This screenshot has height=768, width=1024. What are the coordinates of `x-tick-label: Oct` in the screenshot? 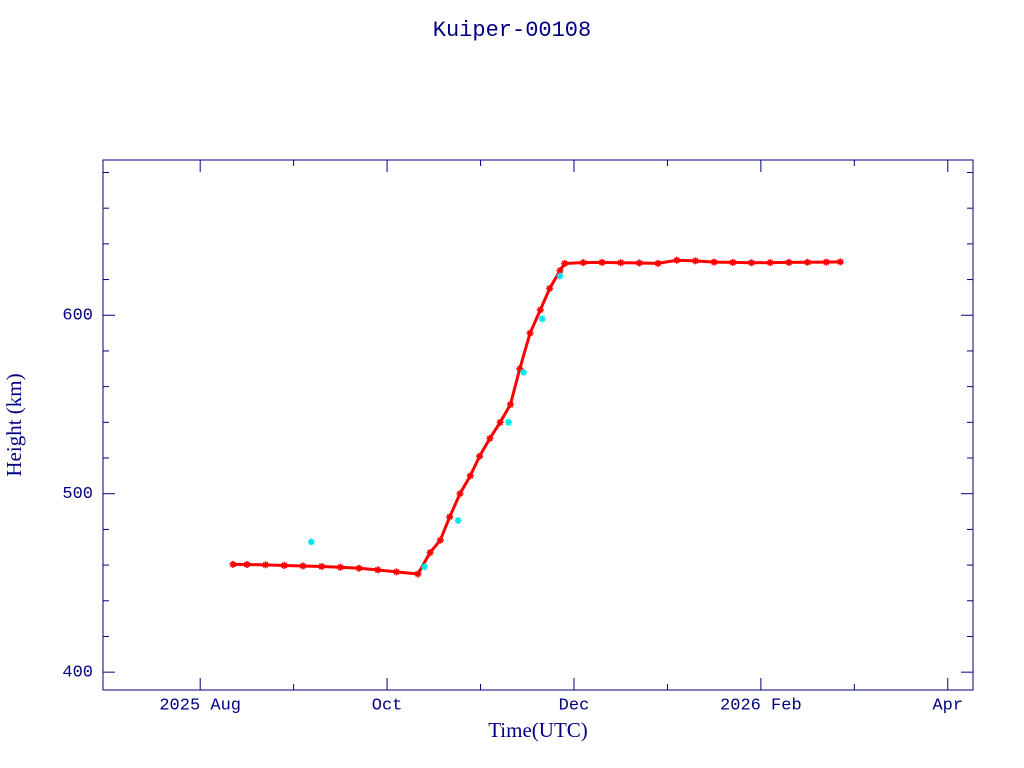 It's located at (387, 705).